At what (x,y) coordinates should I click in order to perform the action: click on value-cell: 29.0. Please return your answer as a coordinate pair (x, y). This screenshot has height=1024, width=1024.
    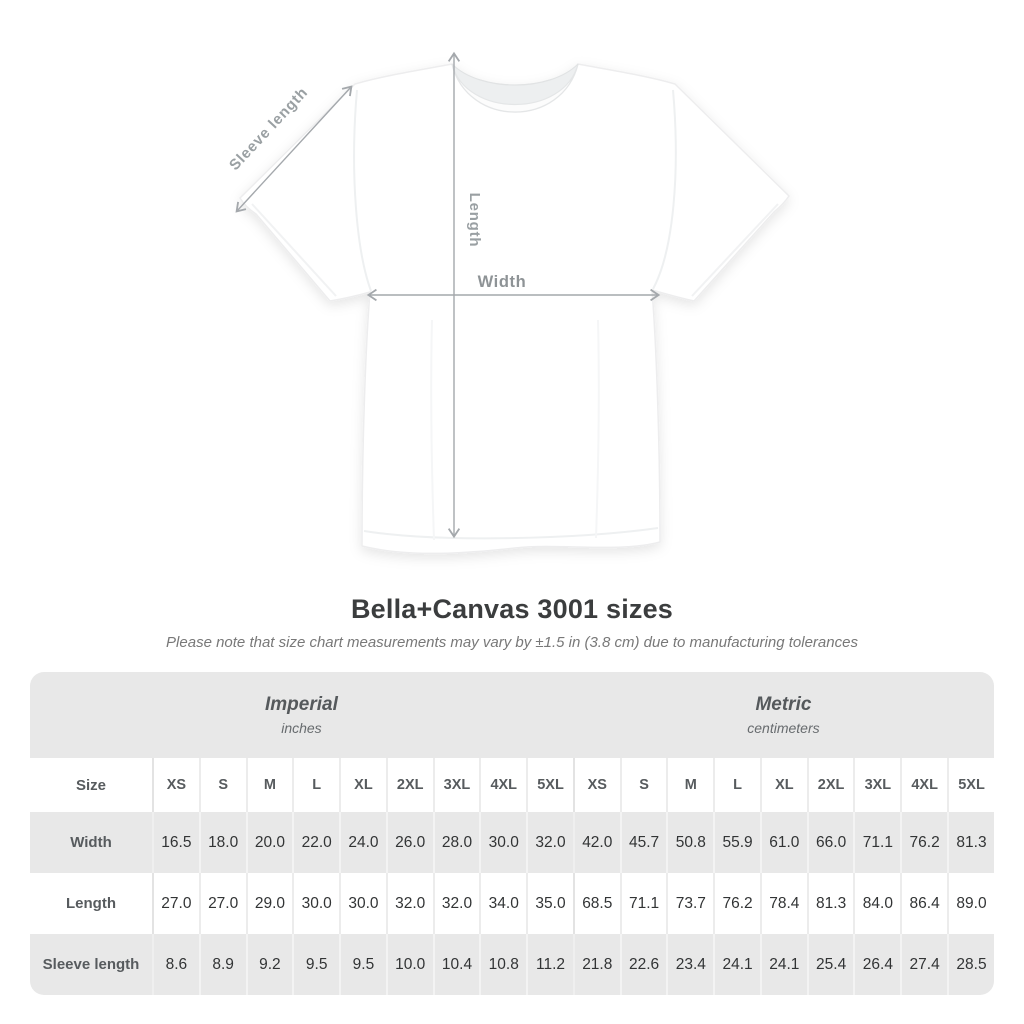
    Looking at the image, I should click on (269, 903).